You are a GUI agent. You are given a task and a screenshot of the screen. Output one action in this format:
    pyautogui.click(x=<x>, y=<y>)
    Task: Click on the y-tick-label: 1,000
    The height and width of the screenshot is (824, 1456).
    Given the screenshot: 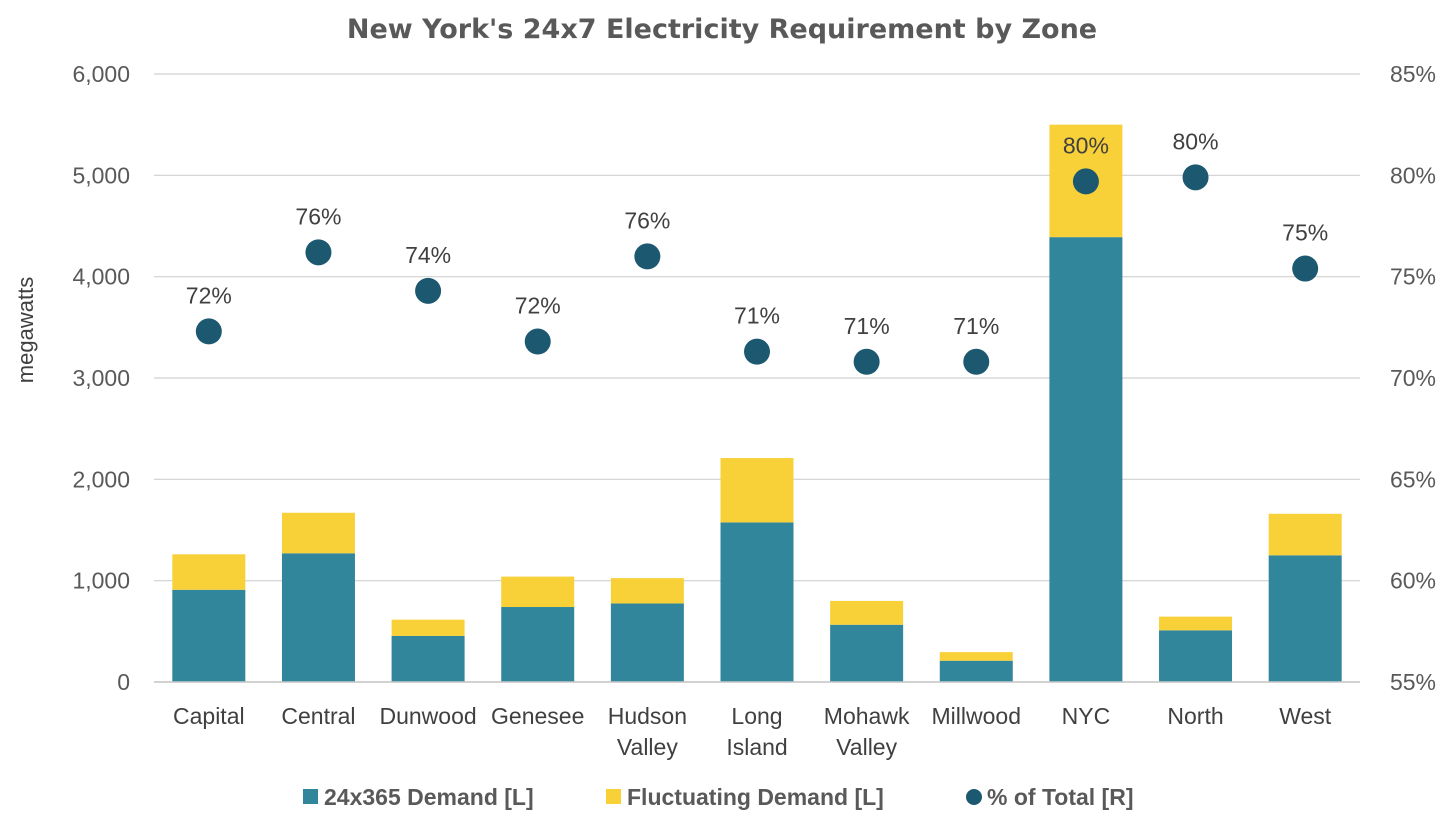 What is the action you would take?
    pyautogui.click(x=101, y=581)
    